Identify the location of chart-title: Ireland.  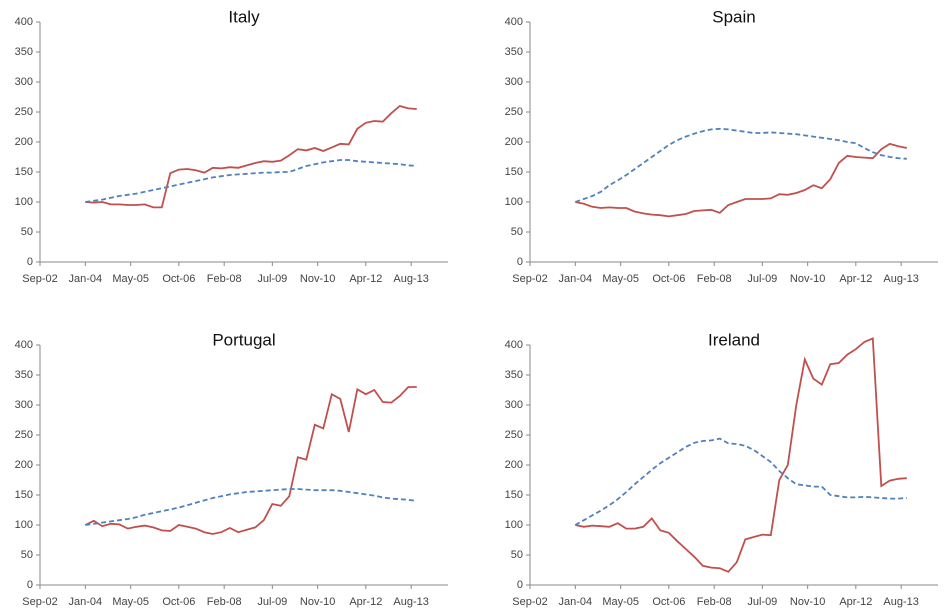
(734, 339).